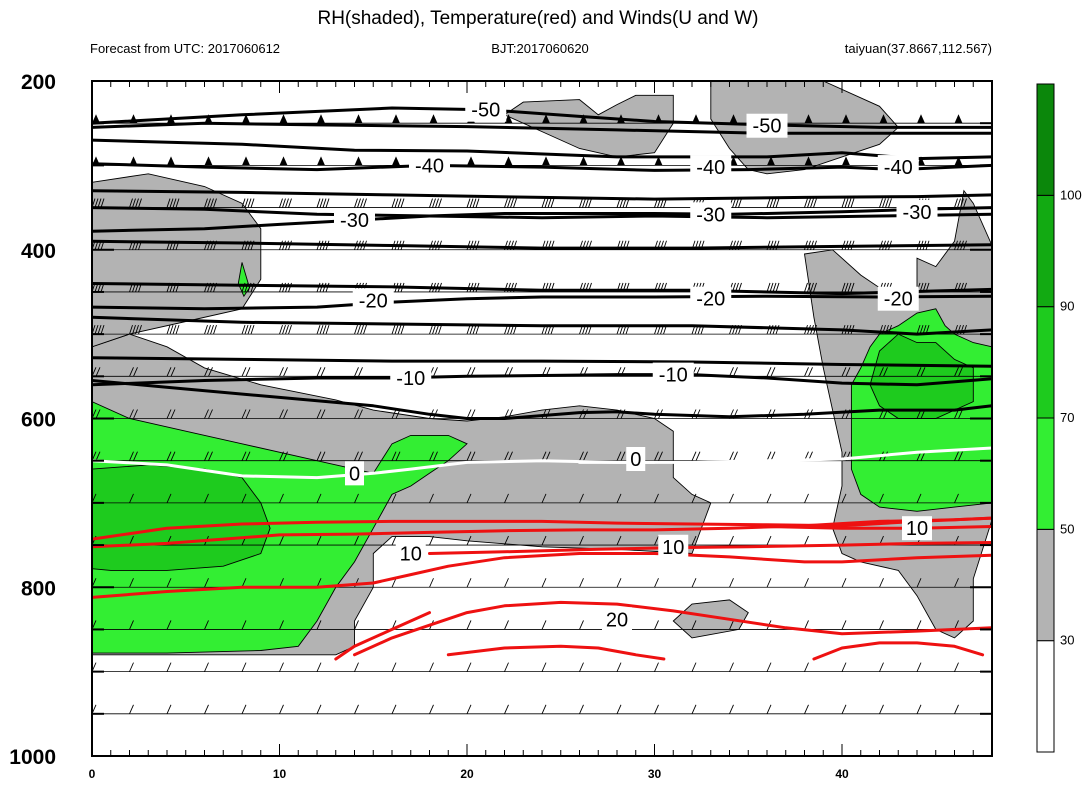 The width and height of the screenshot is (1087, 806). What do you see at coordinates (467, 774) in the screenshot?
I see `xtick-label-20: 20` at bounding box center [467, 774].